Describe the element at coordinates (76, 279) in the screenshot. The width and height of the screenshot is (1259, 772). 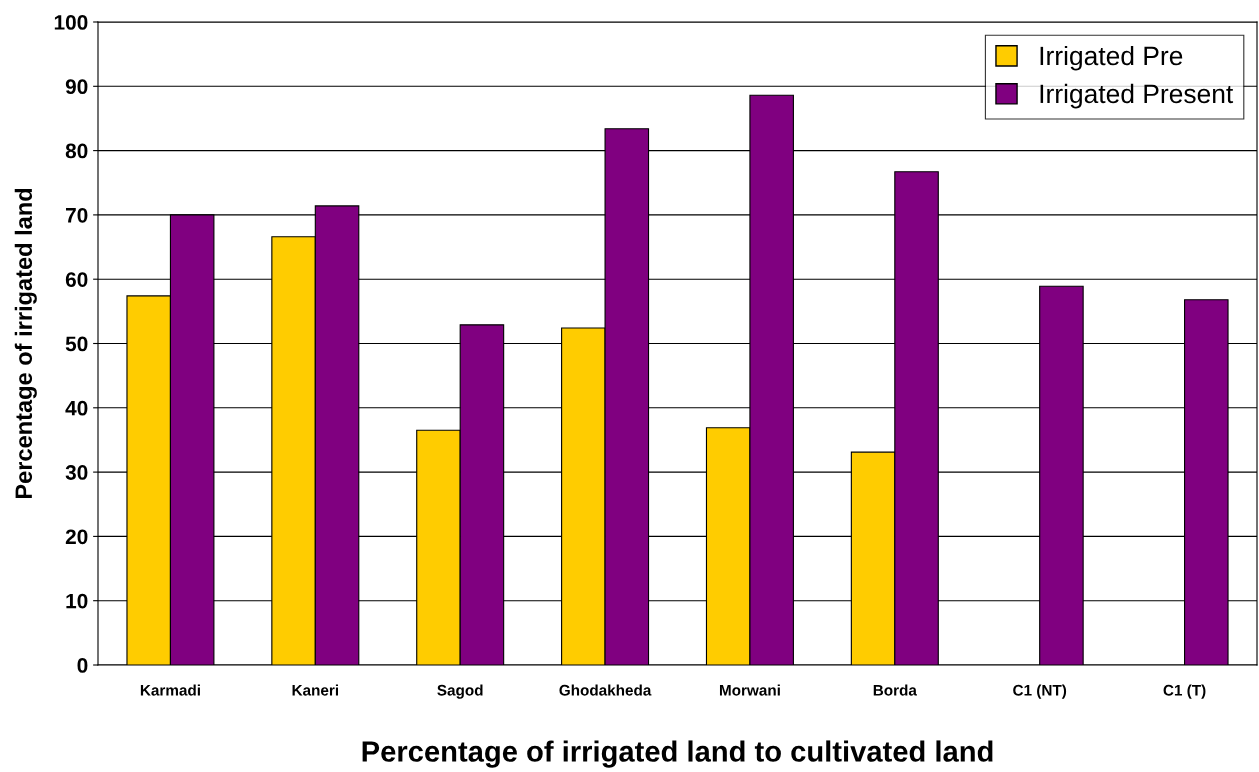
I see `y-tick-label: 60` at that location.